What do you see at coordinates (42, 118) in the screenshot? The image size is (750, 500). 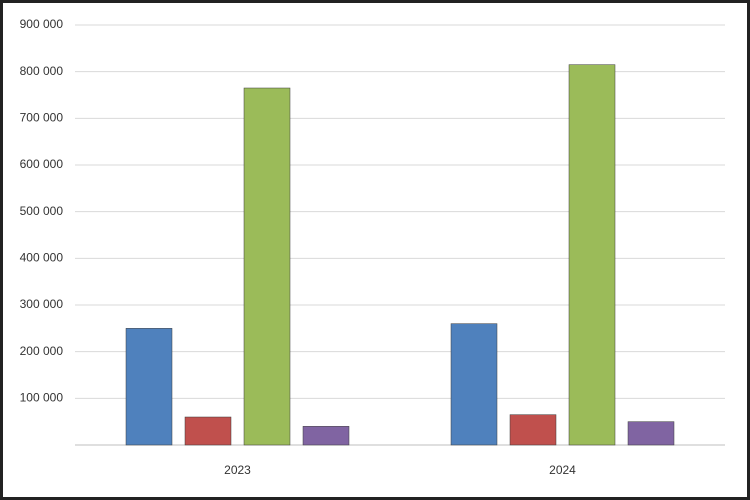 I see `y-tick-label: 700 000` at bounding box center [42, 118].